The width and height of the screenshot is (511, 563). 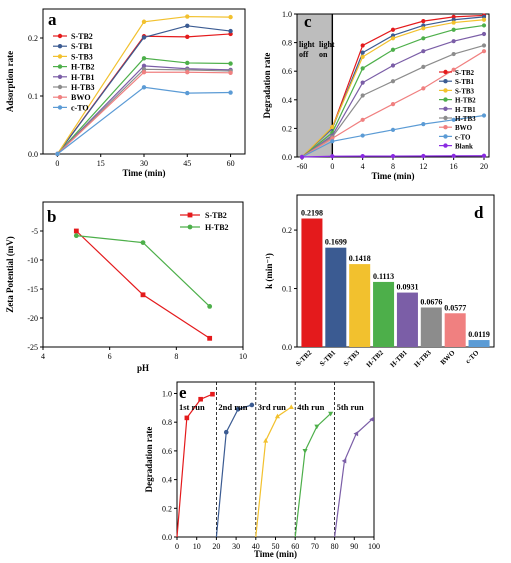 What do you see at coordinates (407, 287) in the screenshot?
I see `bar-value-label: 0.0931` at bounding box center [407, 287].